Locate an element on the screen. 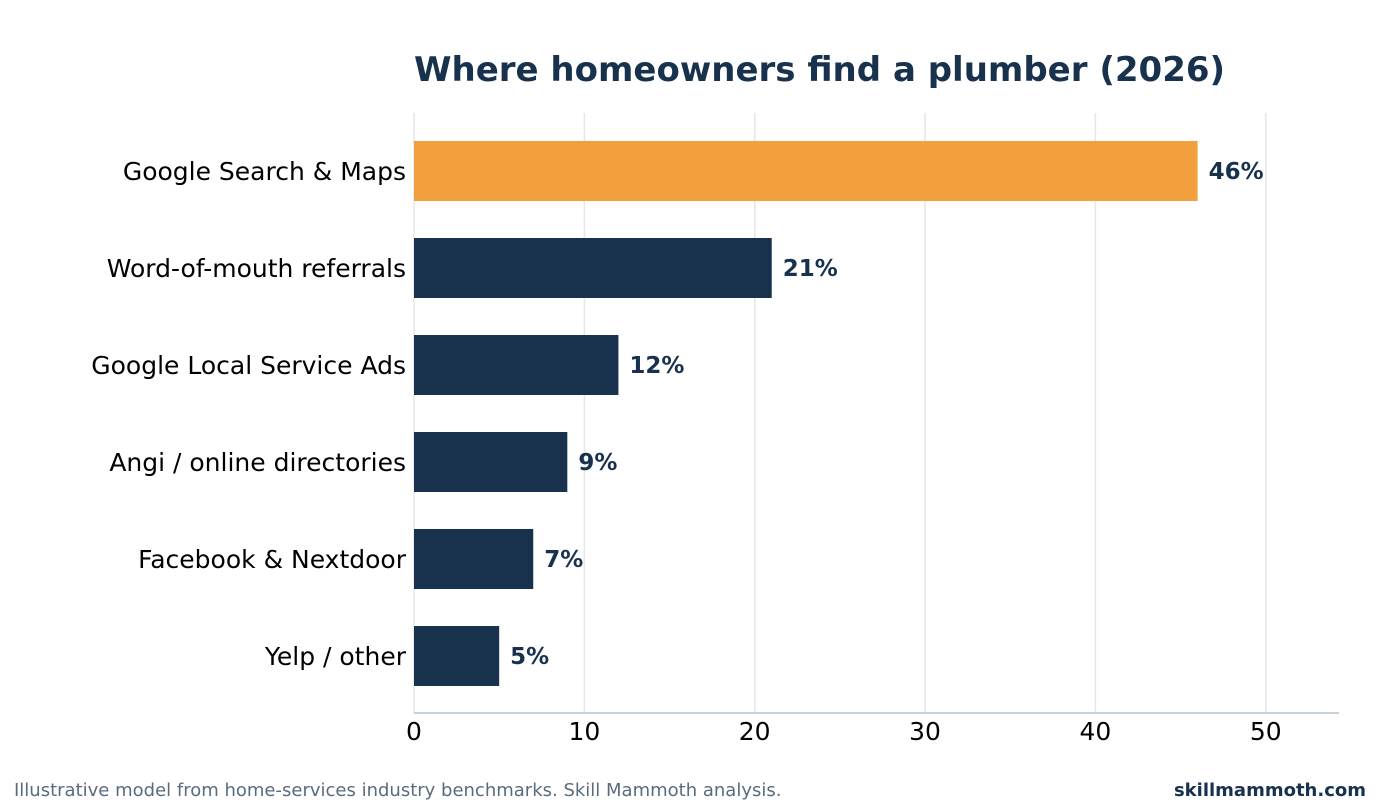 The width and height of the screenshot is (1380, 810). category-label: Yelp / other is located at coordinates (335, 656).